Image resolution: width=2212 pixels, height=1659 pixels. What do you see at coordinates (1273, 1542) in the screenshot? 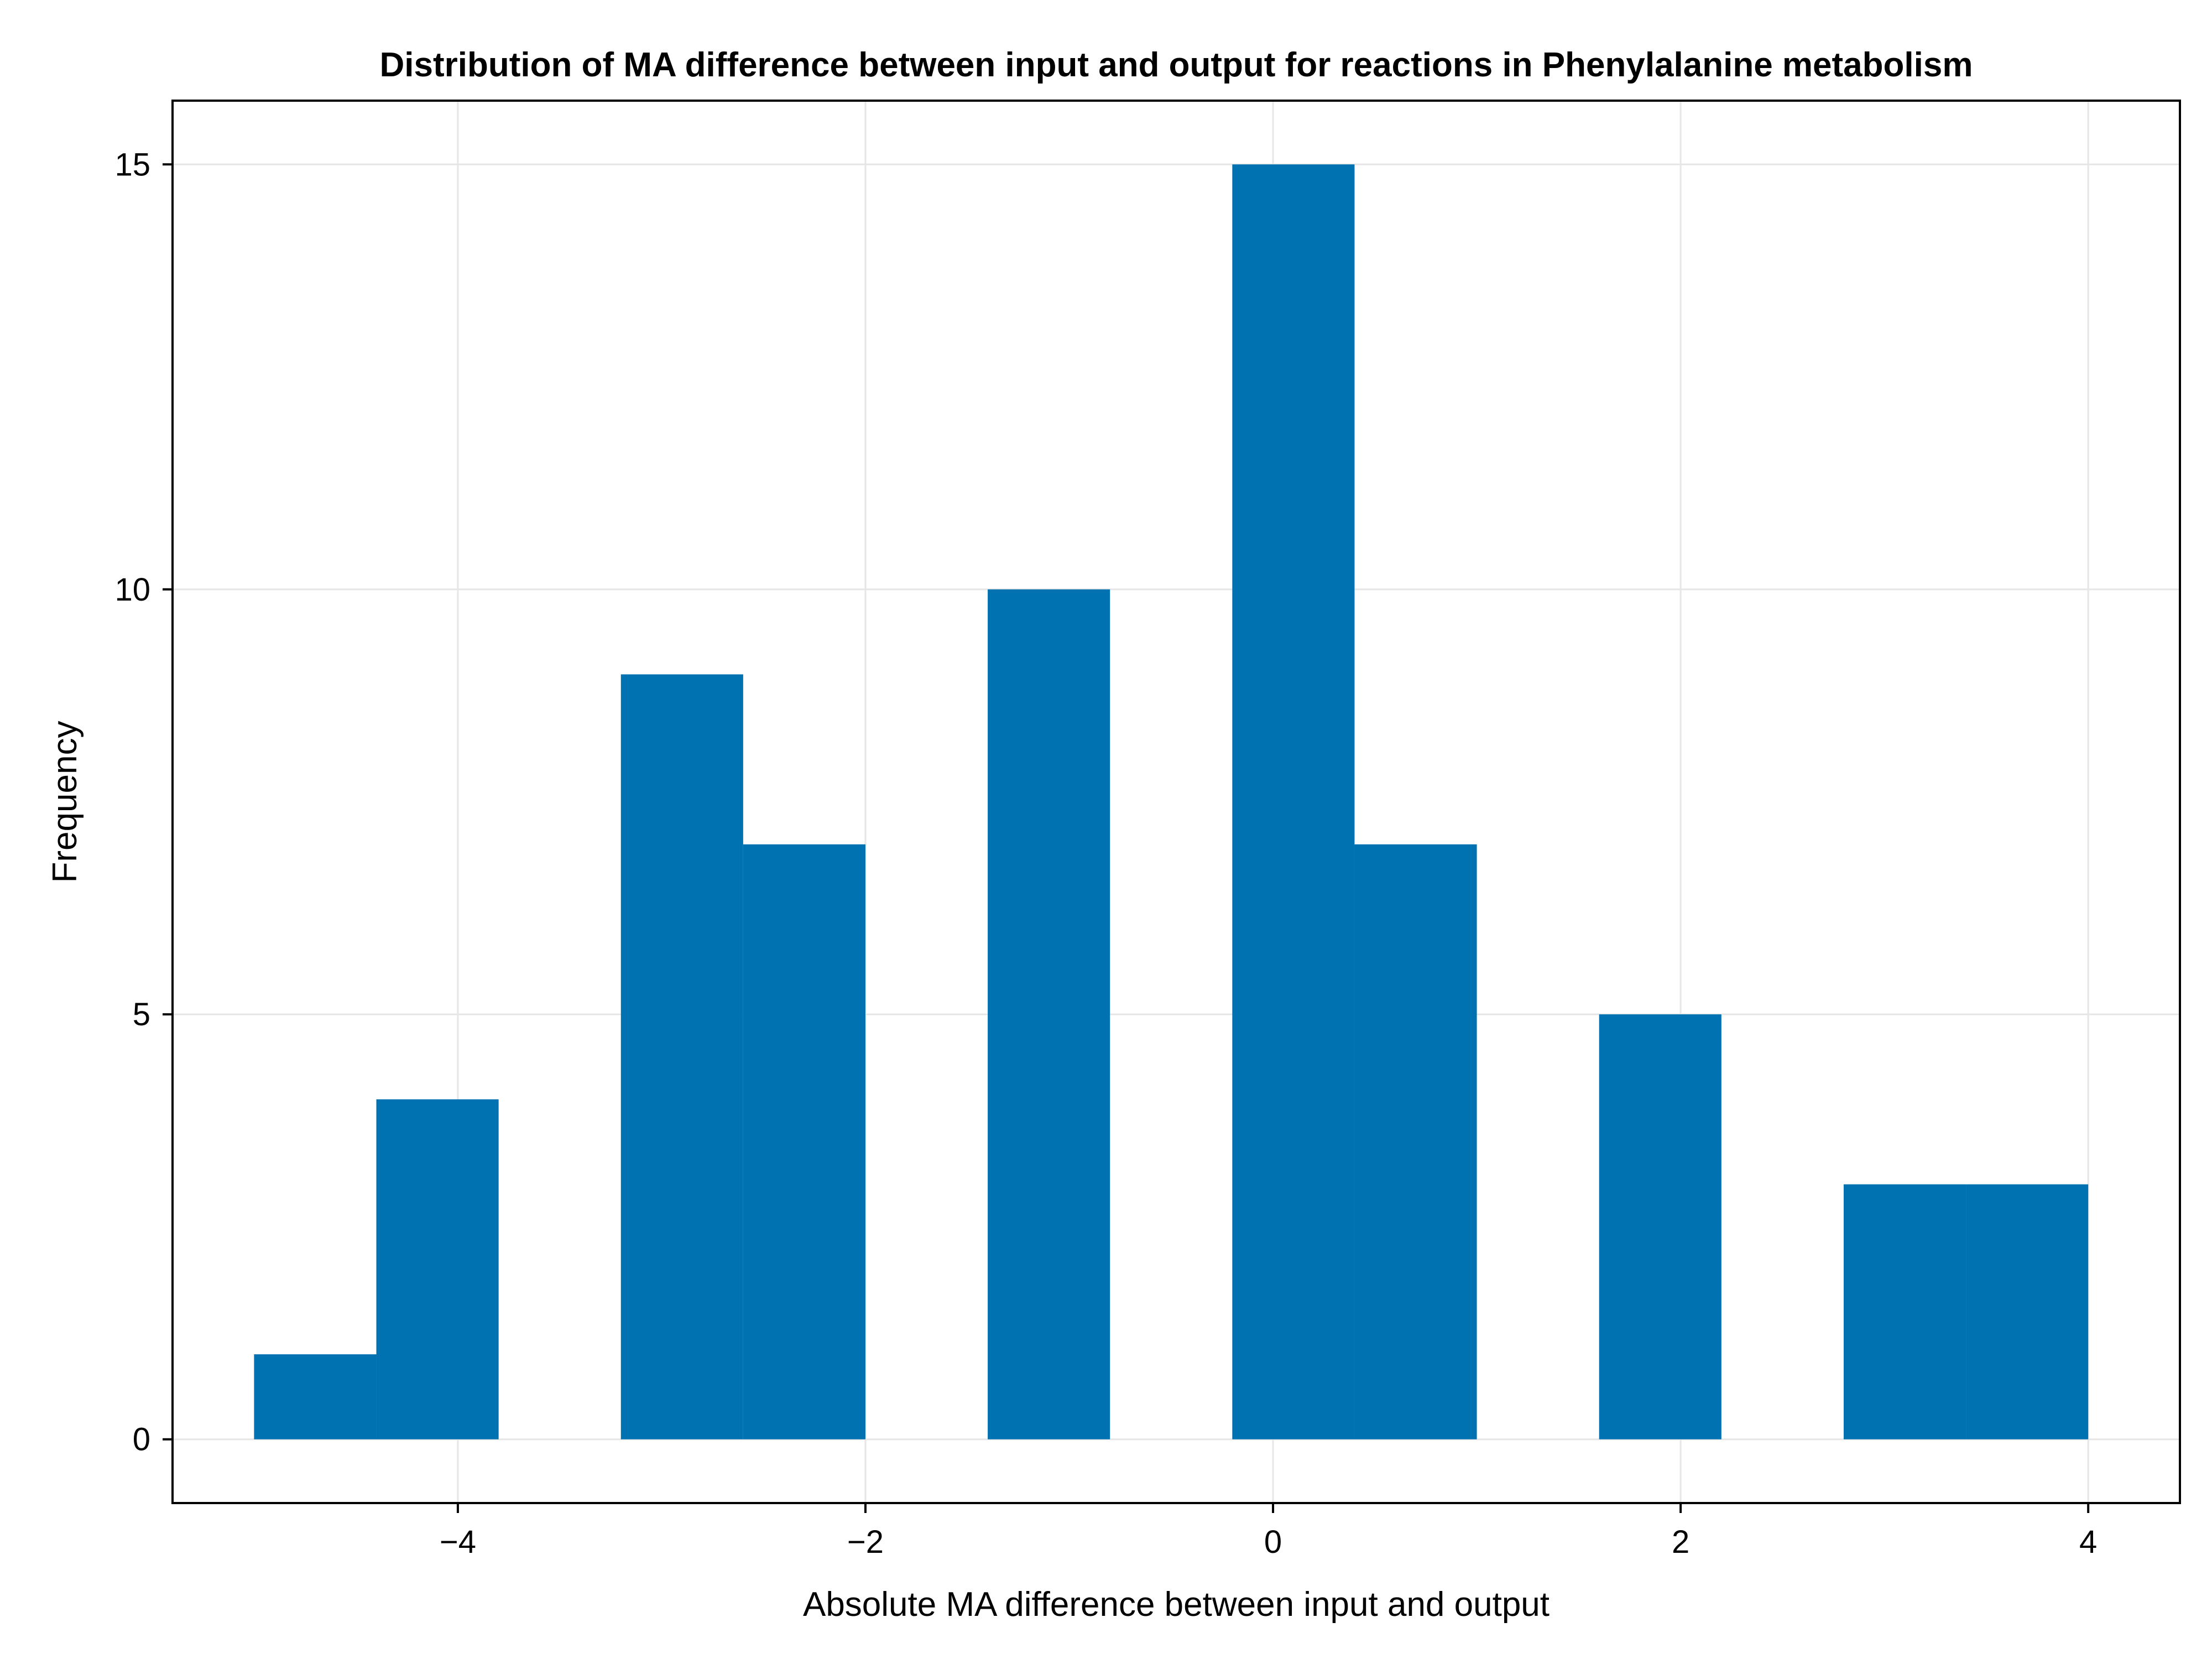
I see `x-tick-label: 0` at bounding box center [1273, 1542].